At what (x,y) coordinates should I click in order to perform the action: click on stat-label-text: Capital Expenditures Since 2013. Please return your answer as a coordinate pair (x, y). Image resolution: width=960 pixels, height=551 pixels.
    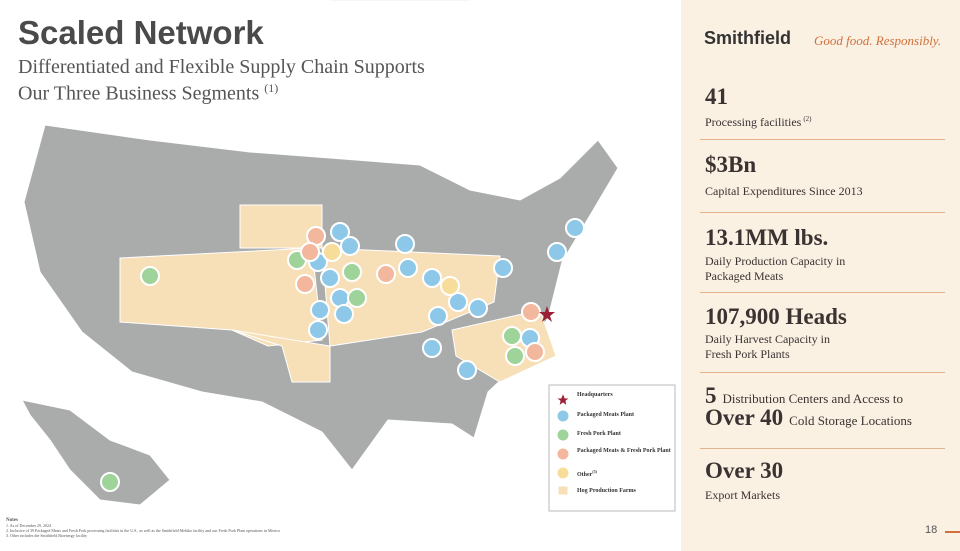
    Looking at the image, I should click on (784, 191).